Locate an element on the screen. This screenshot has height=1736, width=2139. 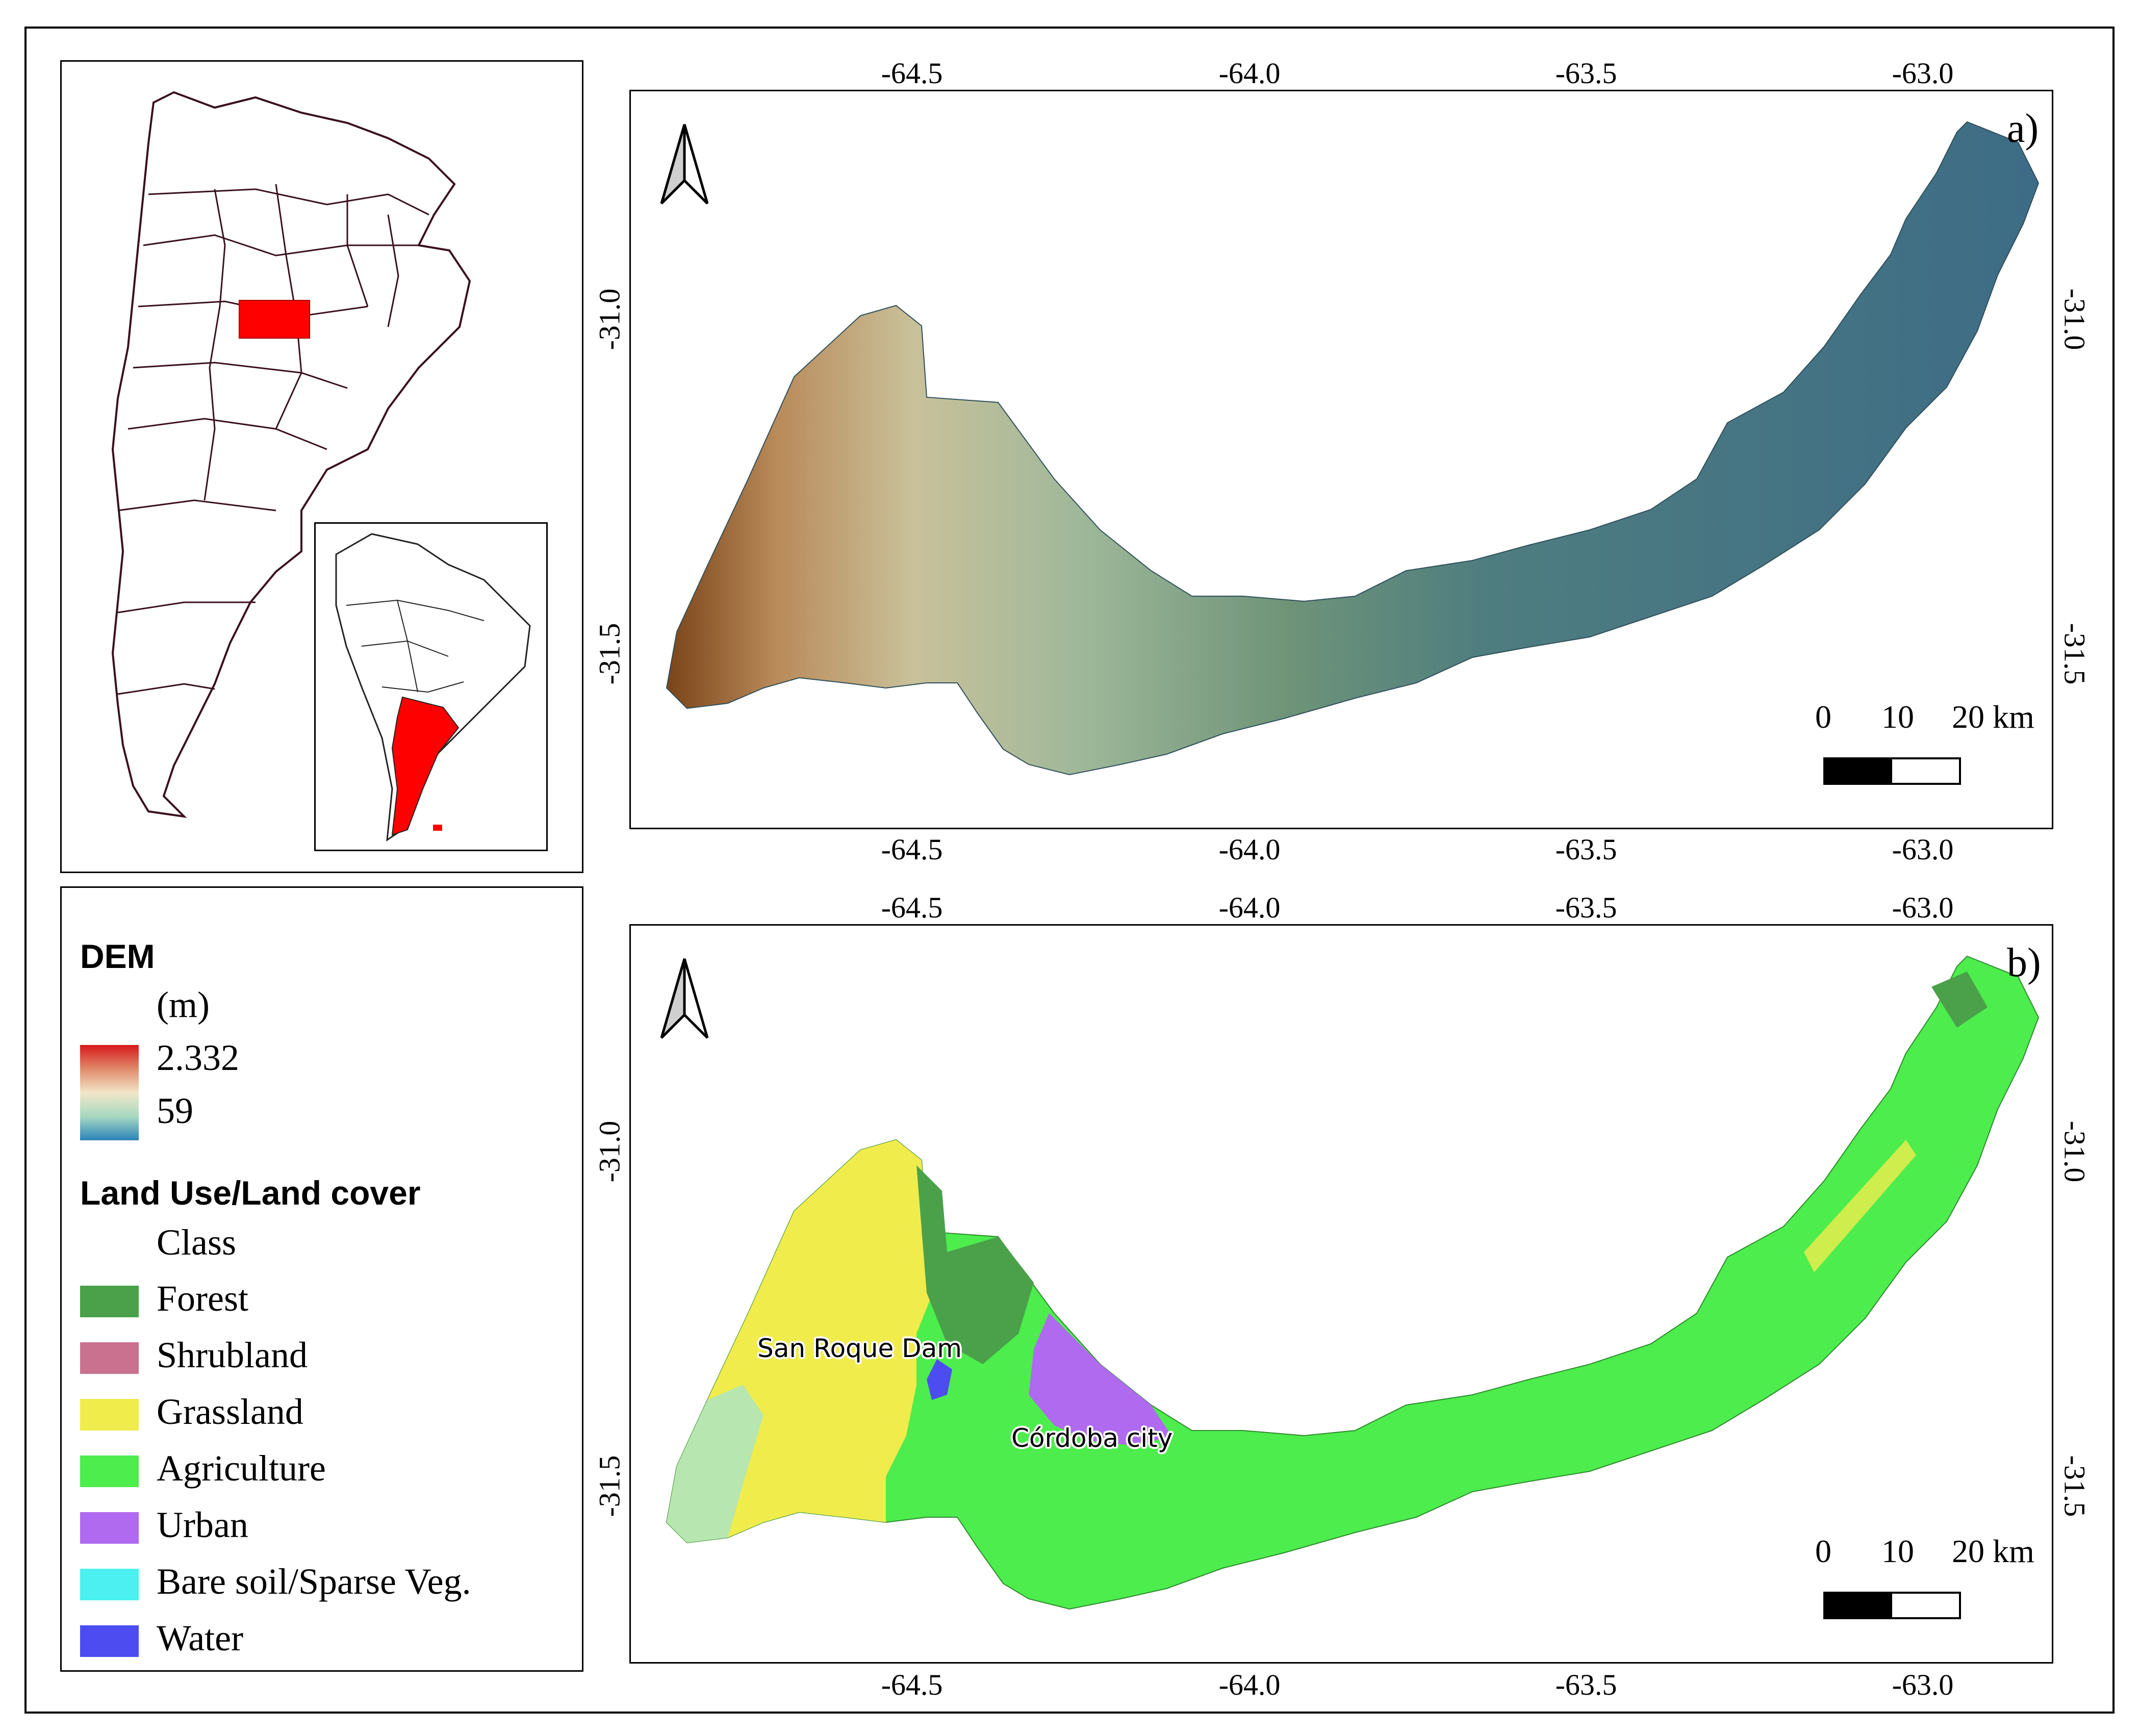
south-america-map is located at coordinates (433, 687).